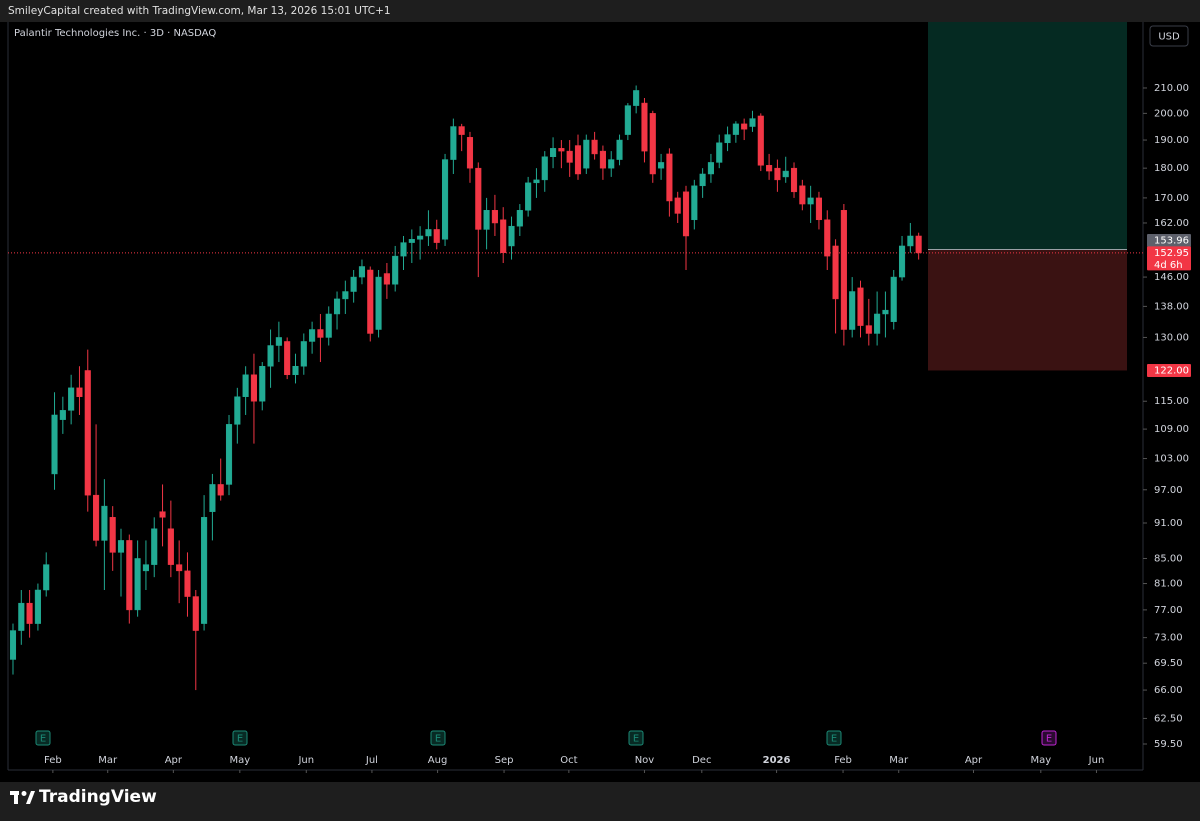  I want to click on y-tick-label: 77.00, so click(1168, 610).